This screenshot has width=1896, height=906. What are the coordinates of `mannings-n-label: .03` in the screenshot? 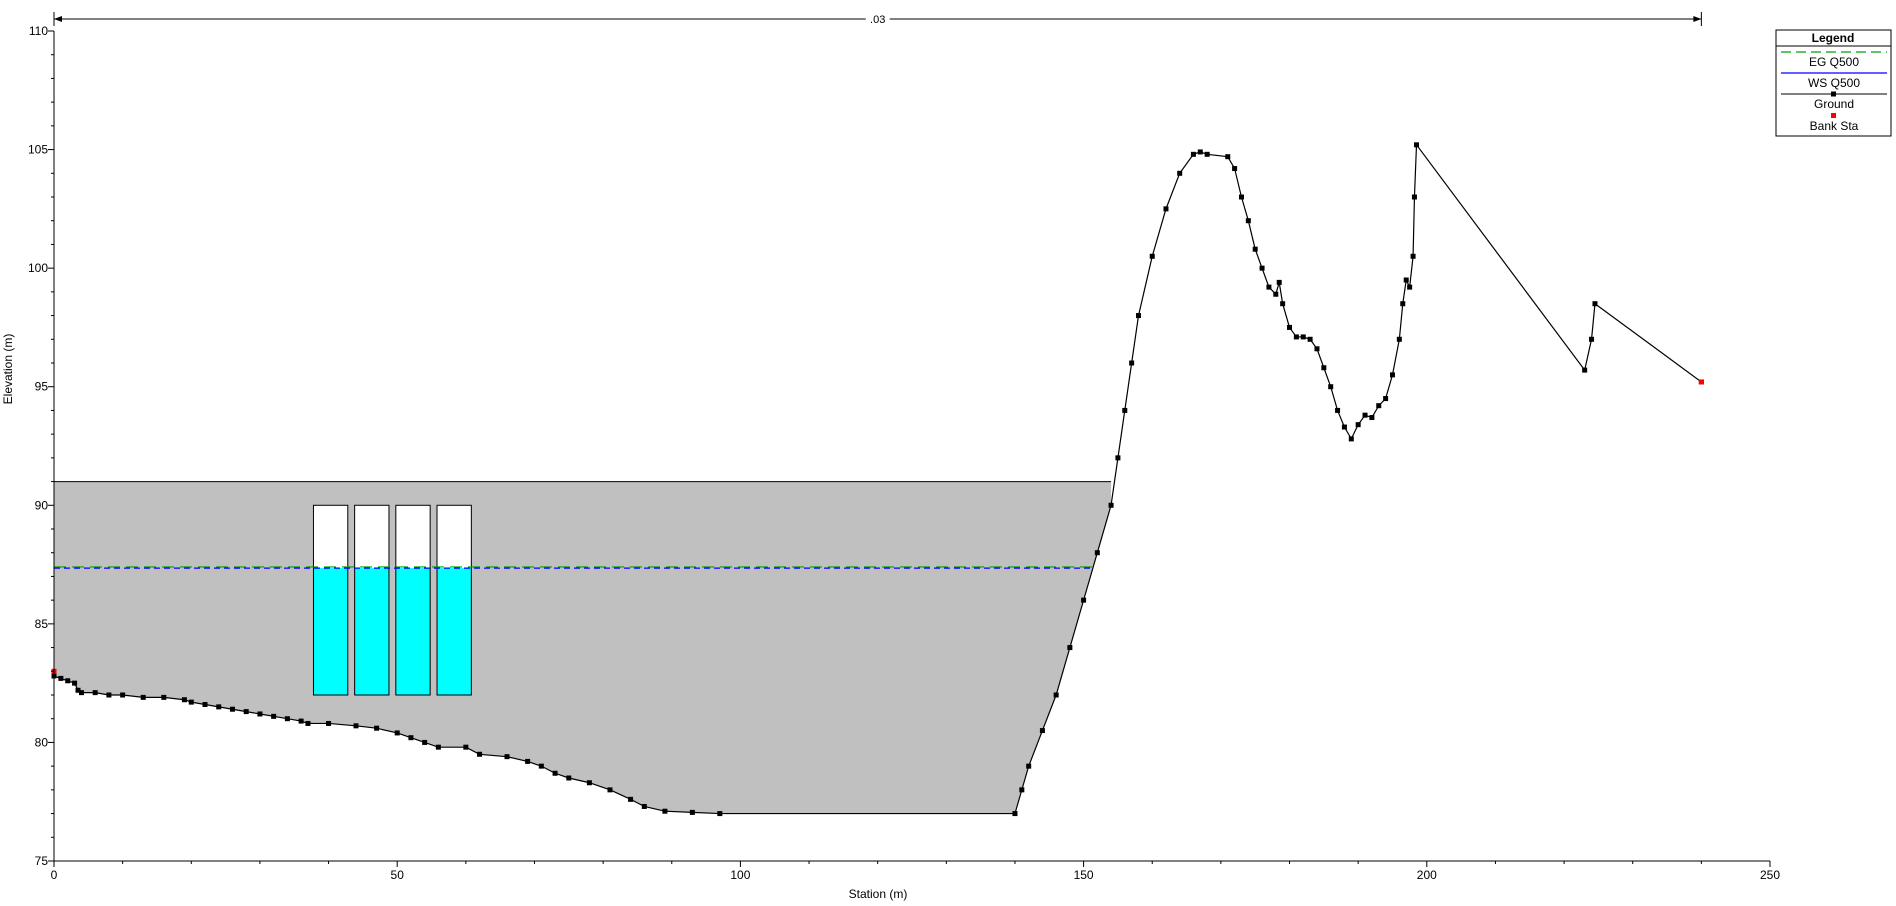 It's located at (877, 20).